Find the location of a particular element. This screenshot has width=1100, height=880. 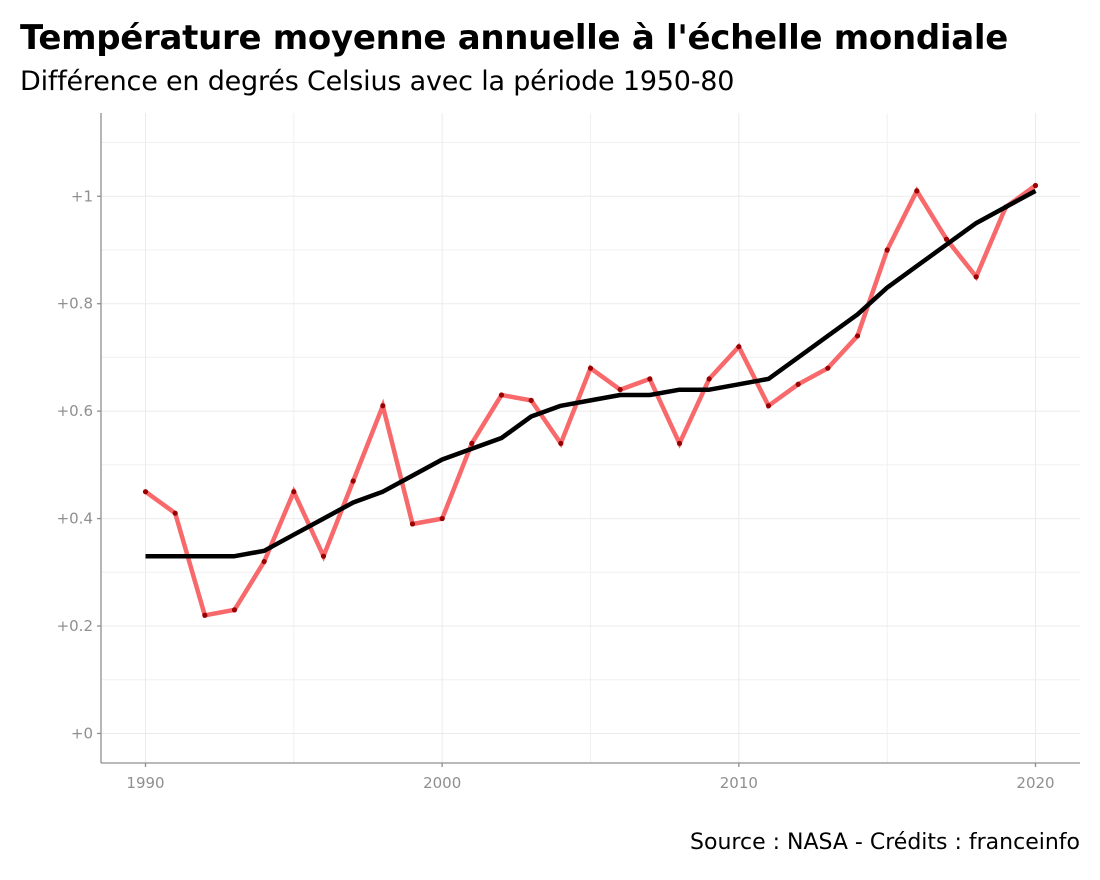

y-tick-label: +0.4 is located at coordinates (75, 519).